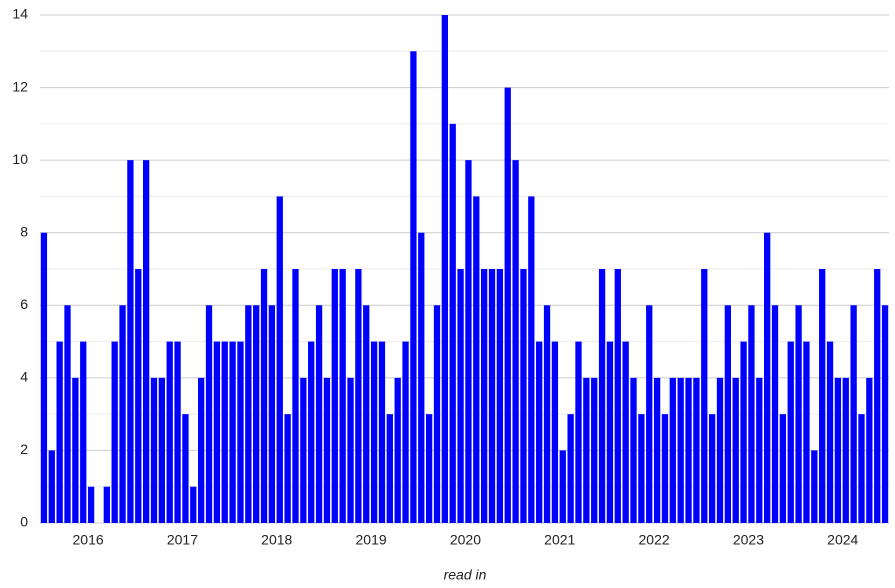 Image resolution: width=895 pixels, height=588 pixels. I want to click on y-tick-label: 2, so click(24, 449).